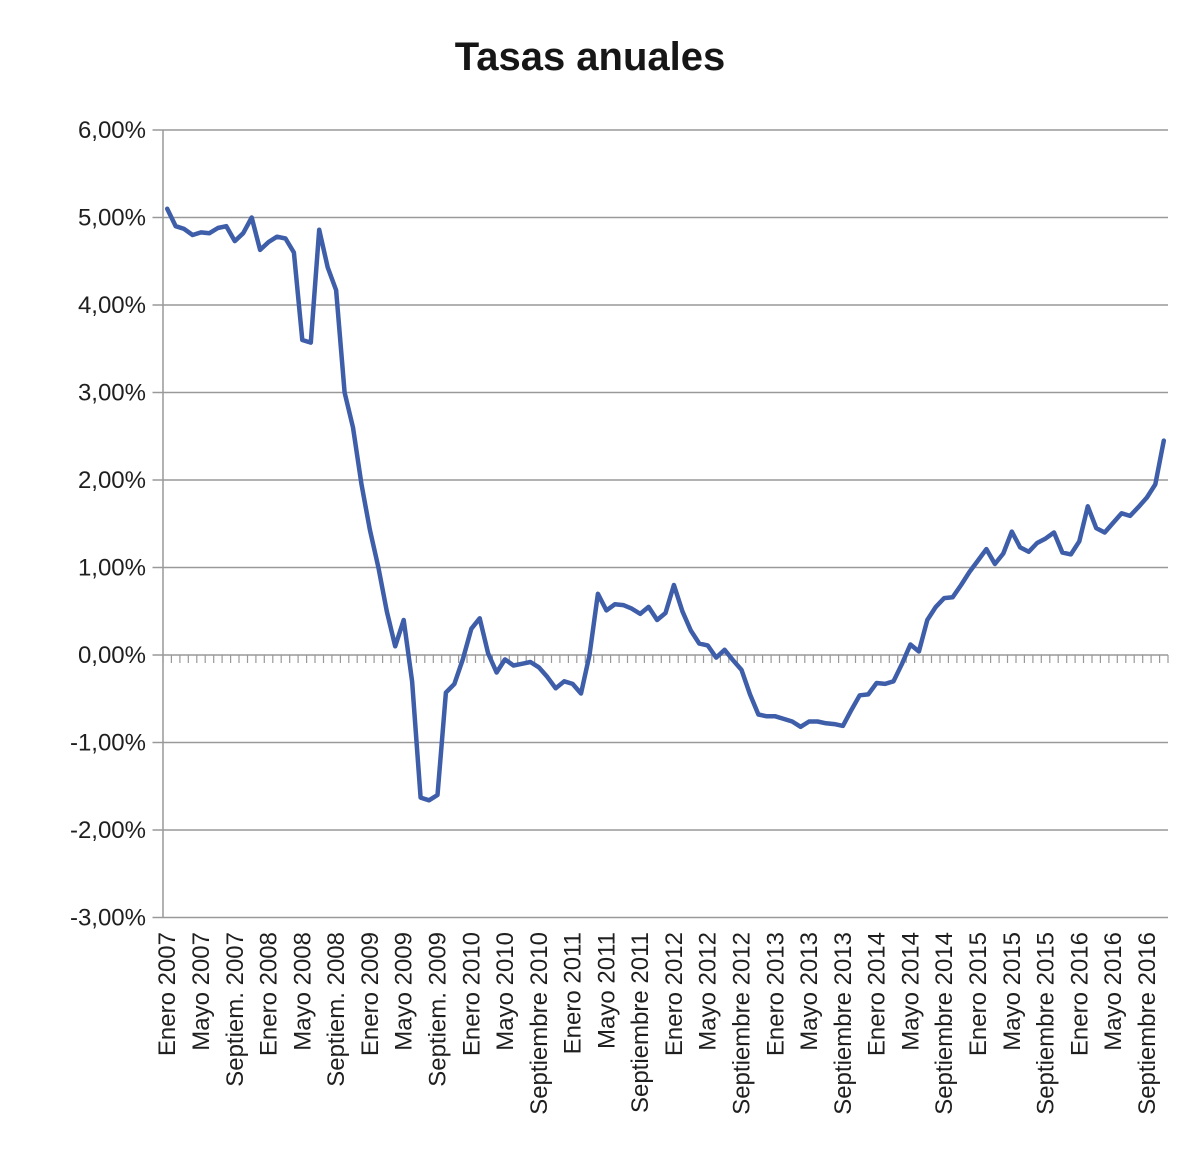 The height and width of the screenshot is (1153, 1181). Describe the element at coordinates (843, 1023) in the screenshot. I see `x-axis-label: Septiembre 2013` at that location.